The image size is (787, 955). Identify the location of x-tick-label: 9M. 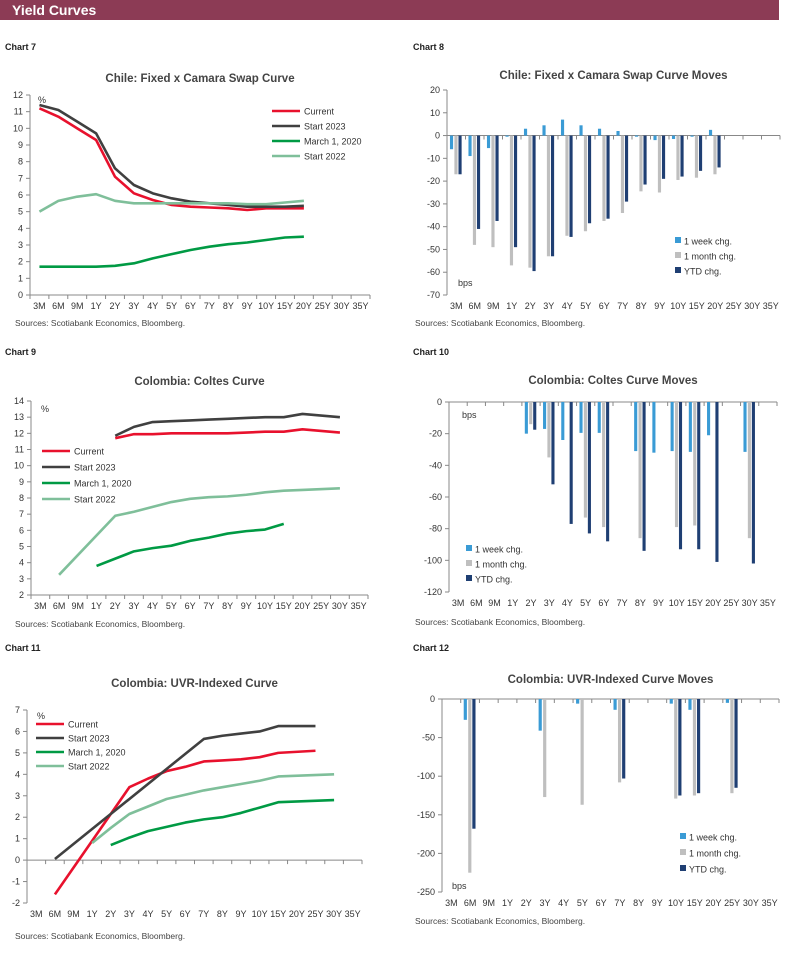
(489, 903).